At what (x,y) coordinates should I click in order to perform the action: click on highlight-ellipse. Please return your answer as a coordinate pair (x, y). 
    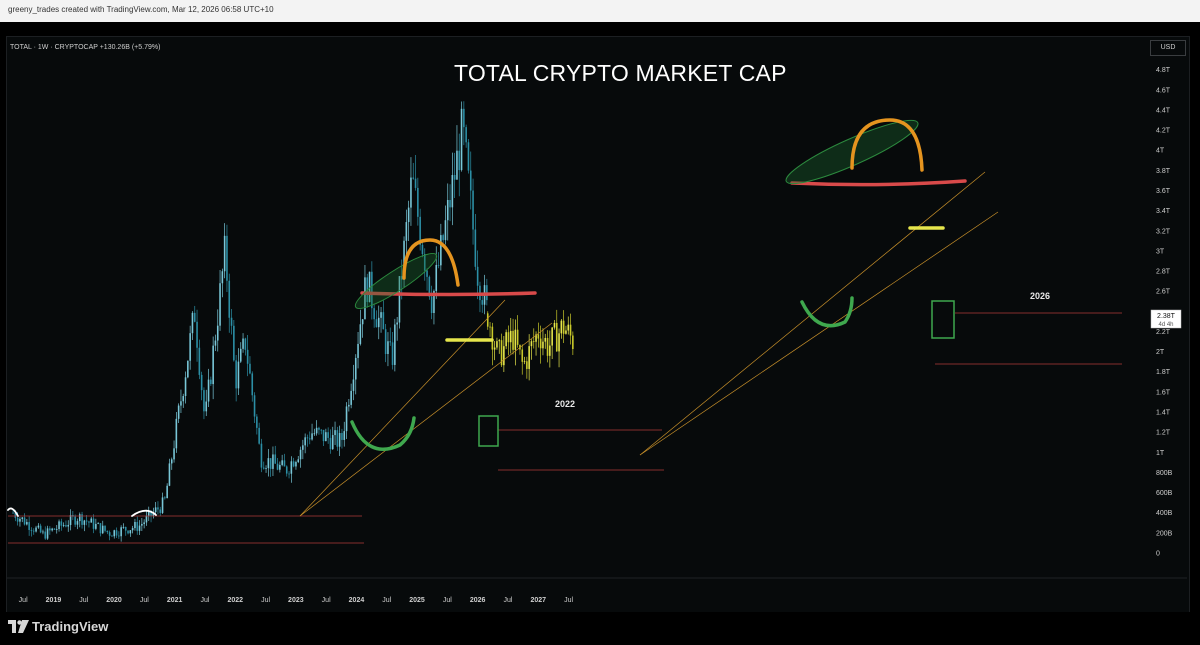
    Looking at the image, I should click on (396, 281).